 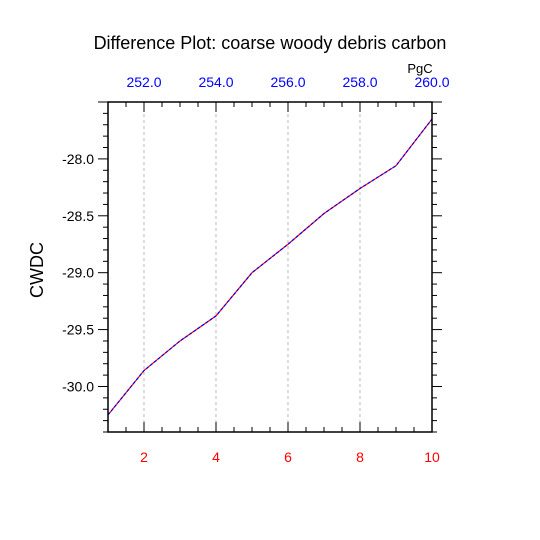 What do you see at coordinates (432, 457) in the screenshot?
I see `bottom-tick-label: 10` at bounding box center [432, 457].